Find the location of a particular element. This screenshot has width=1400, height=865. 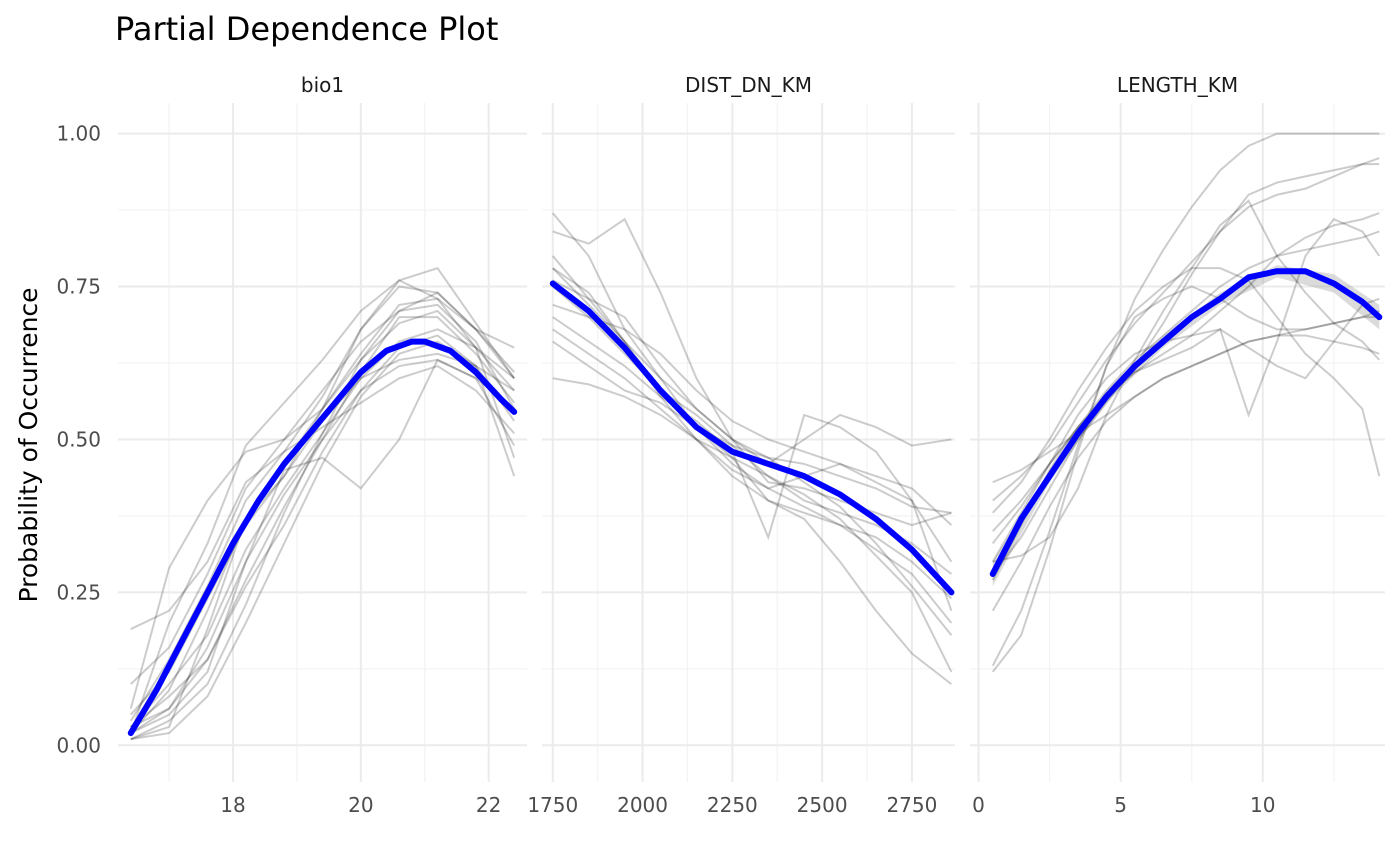

chart-title: Partial Dependence Plot is located at coordinates (306, 29).